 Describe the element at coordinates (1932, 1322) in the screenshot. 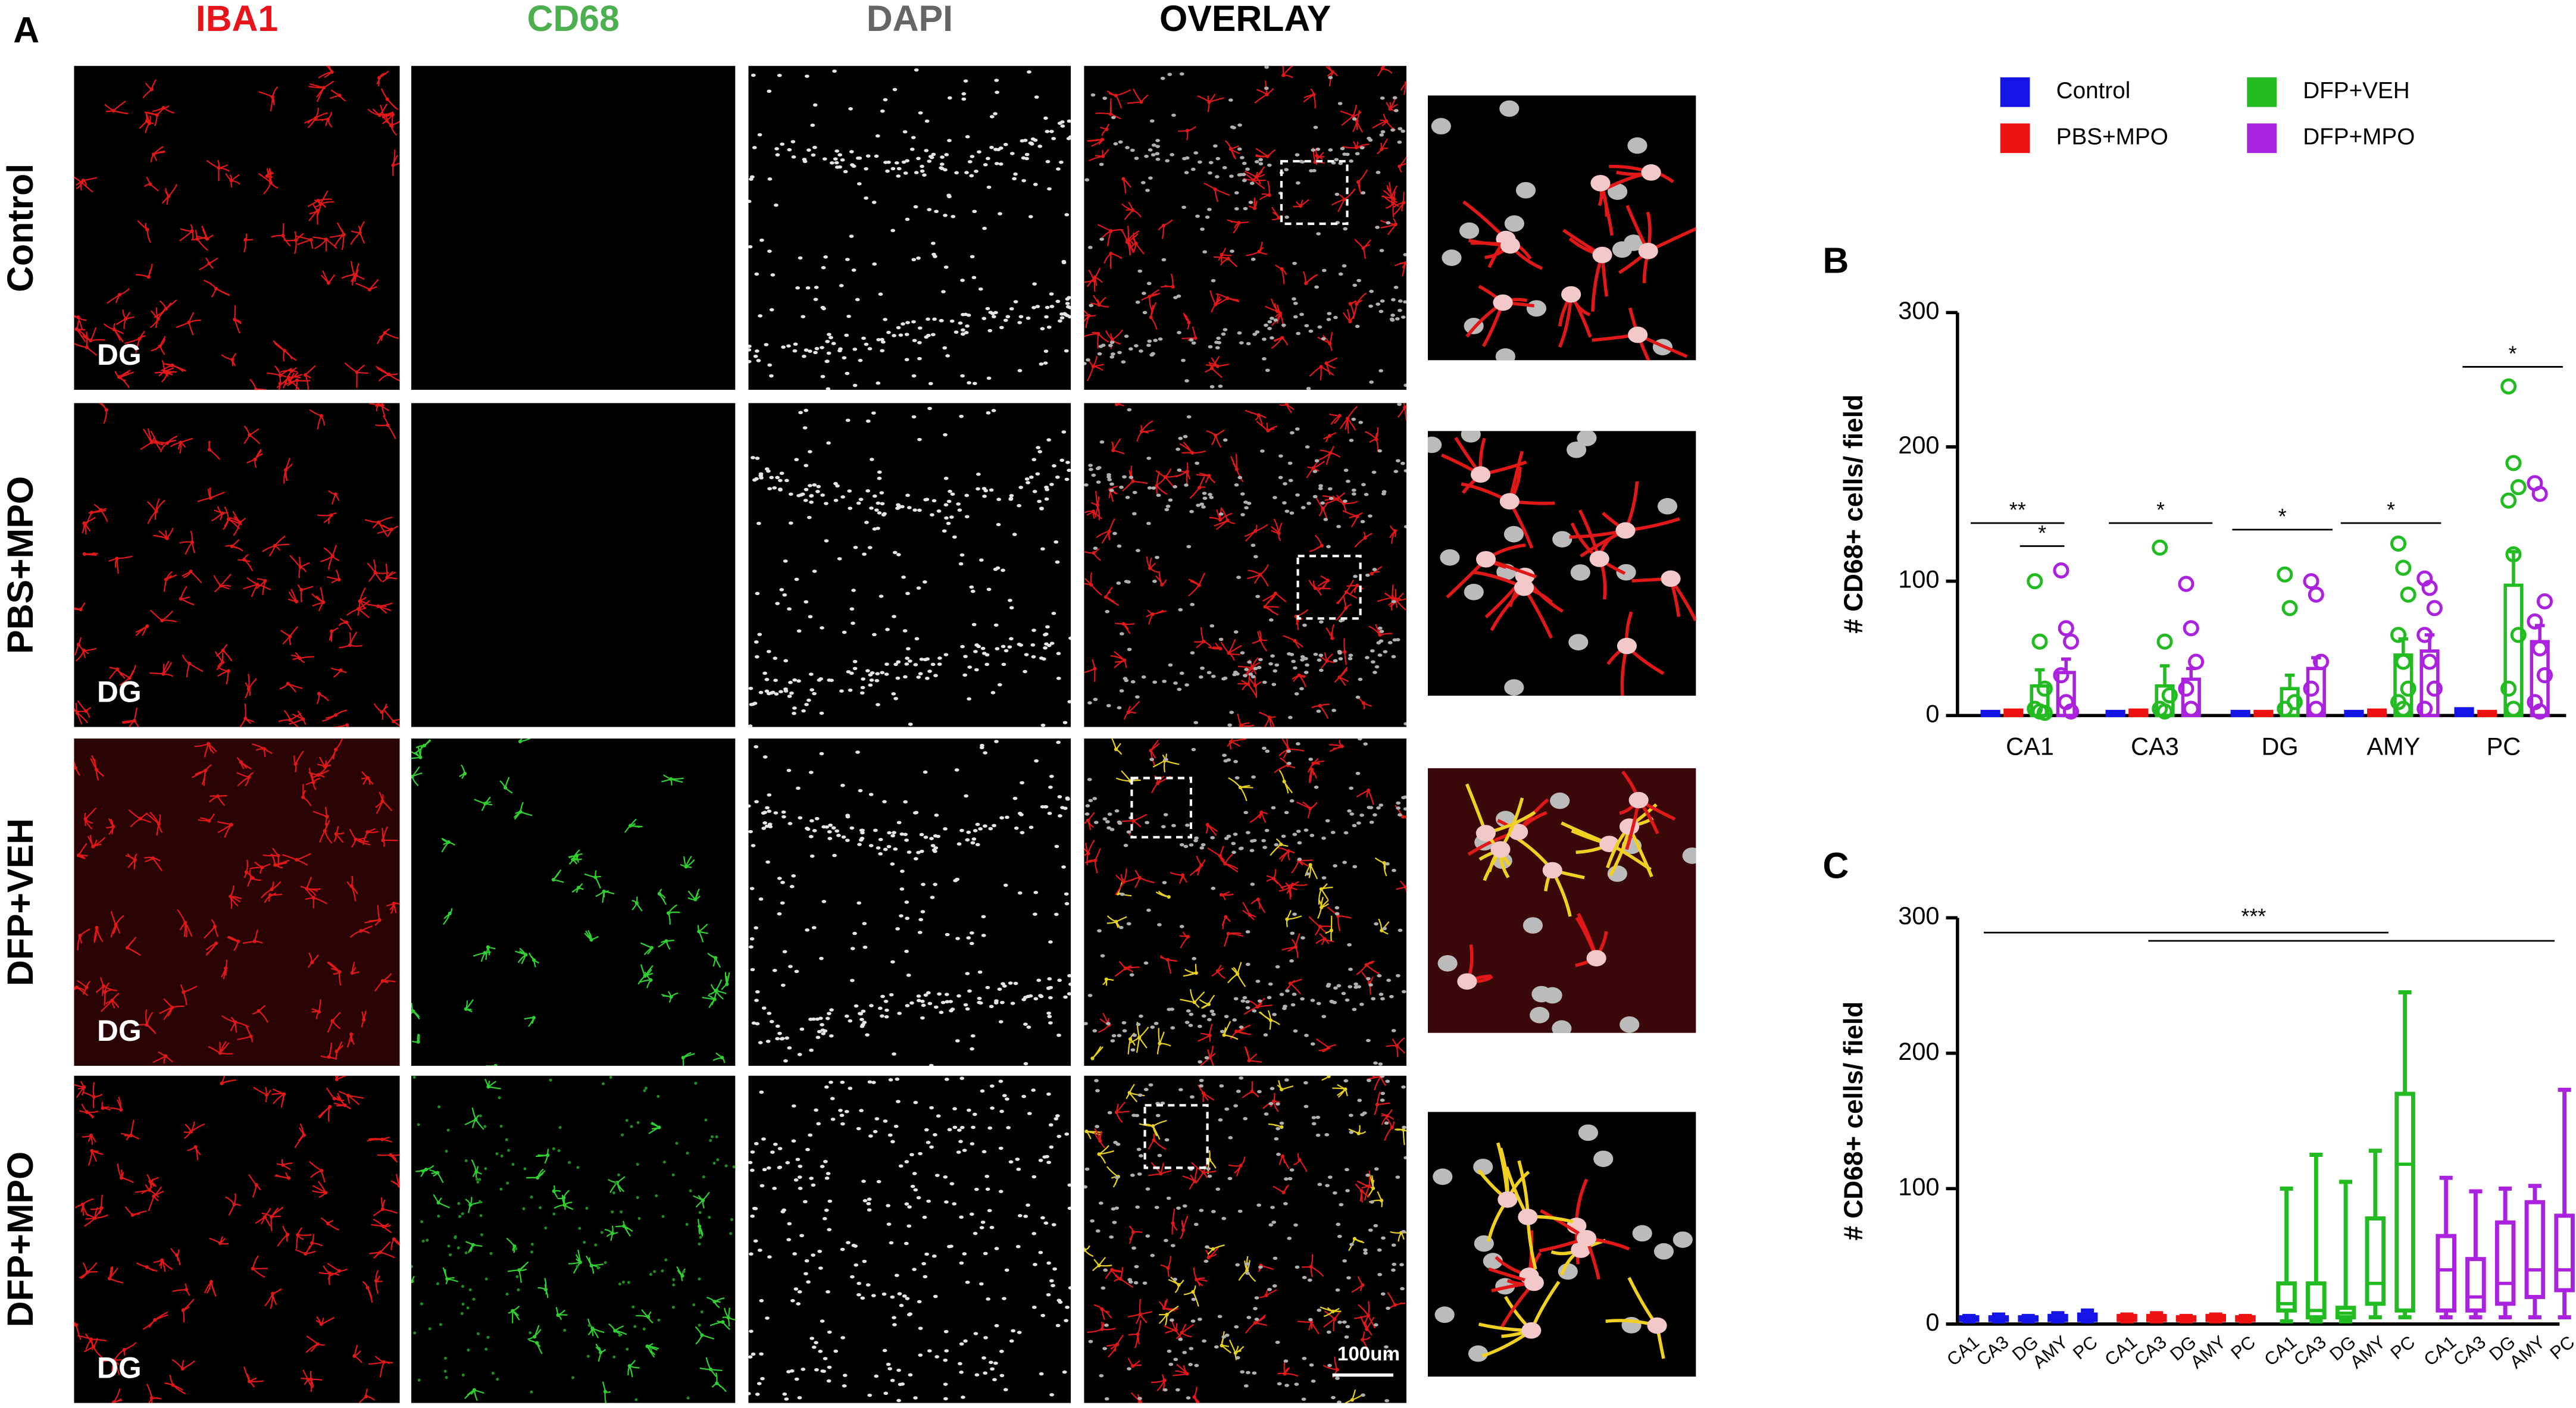

I see `y-tick-label: 0` at that location.